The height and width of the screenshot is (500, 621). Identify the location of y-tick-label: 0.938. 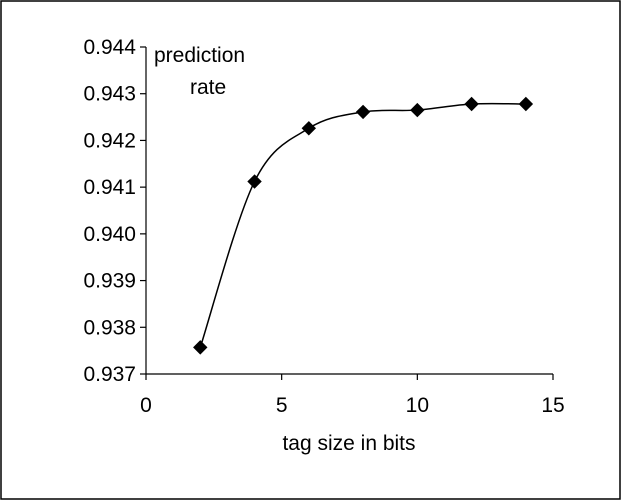
(109, 327).